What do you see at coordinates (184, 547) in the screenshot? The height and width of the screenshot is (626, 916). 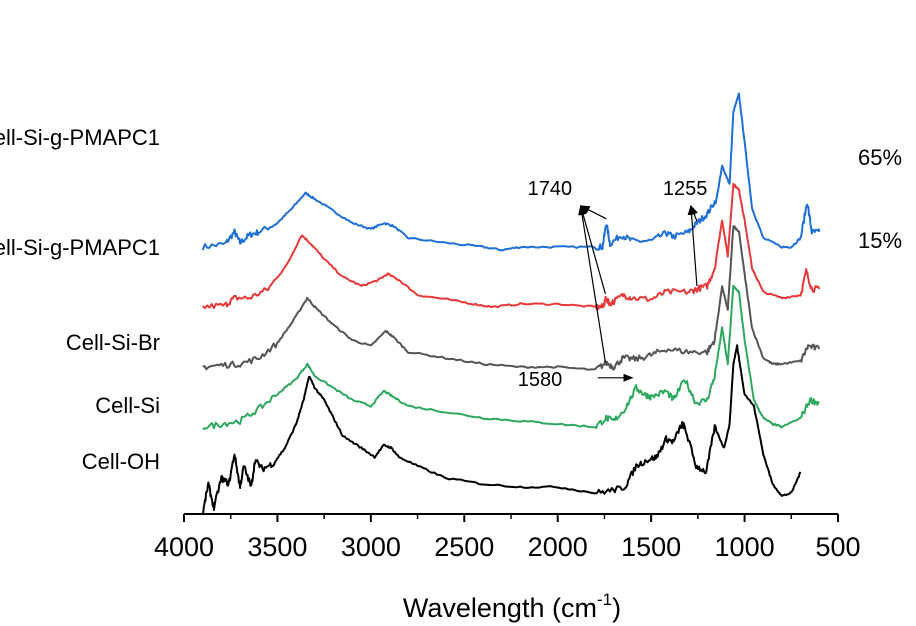 I see `x-tick-label: 4000` at bounding box center [184, 547].